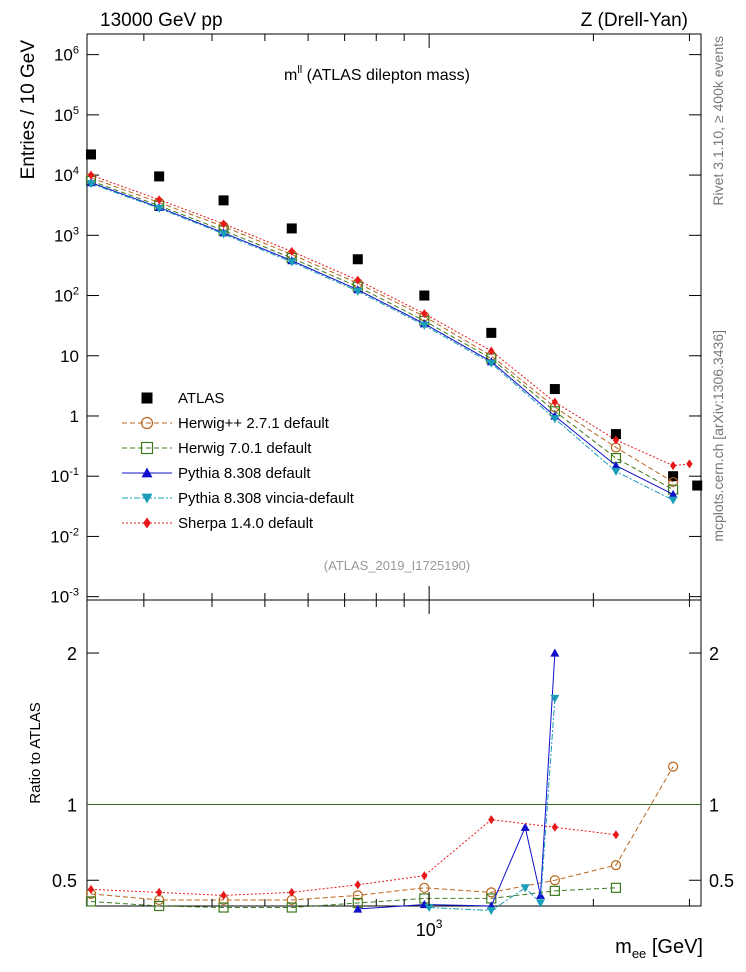  I want to click on x-axis-label: mee [GeV], so click(659, 948).